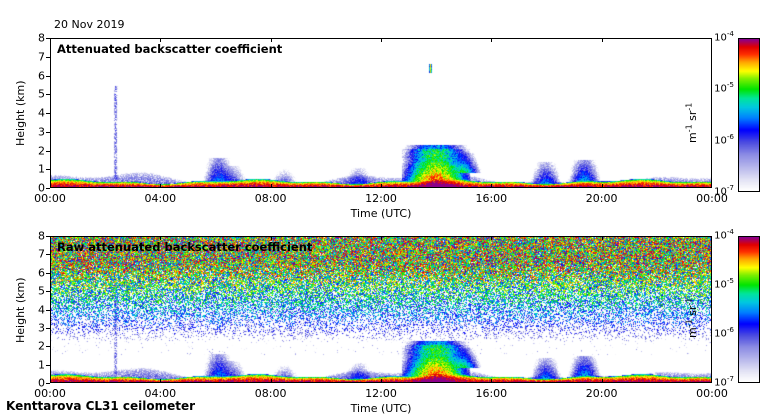 Image resolution: width=780 pixels, height=420 pixels. What do you see at coordinates (185, 247) in the screenshot?
I see `panel-title-raw: Raw attenuated backscatter coefficient` at bounding box center [185, 247].